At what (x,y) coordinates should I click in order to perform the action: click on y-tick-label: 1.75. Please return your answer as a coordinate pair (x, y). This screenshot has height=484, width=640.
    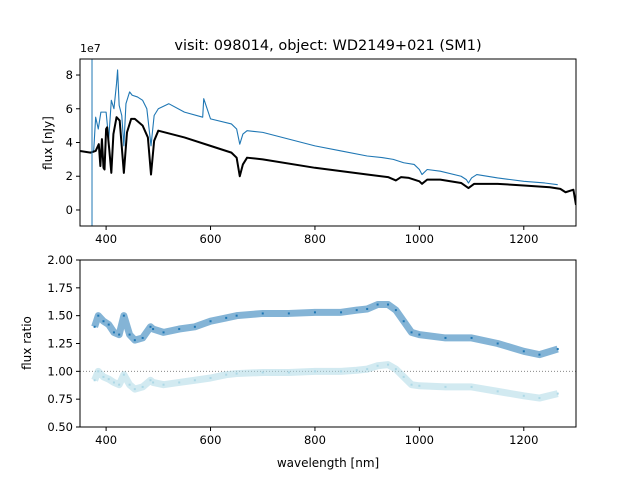
    Looking at the image, I should click on (60, 288).